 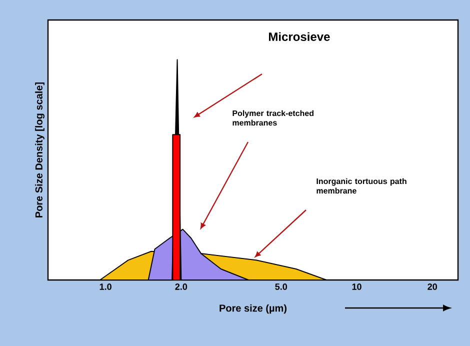 What do you see at coordinates (357, 287) in the screenshot?
I see `x-tick-label: 10` at bounding box center [357, 287].